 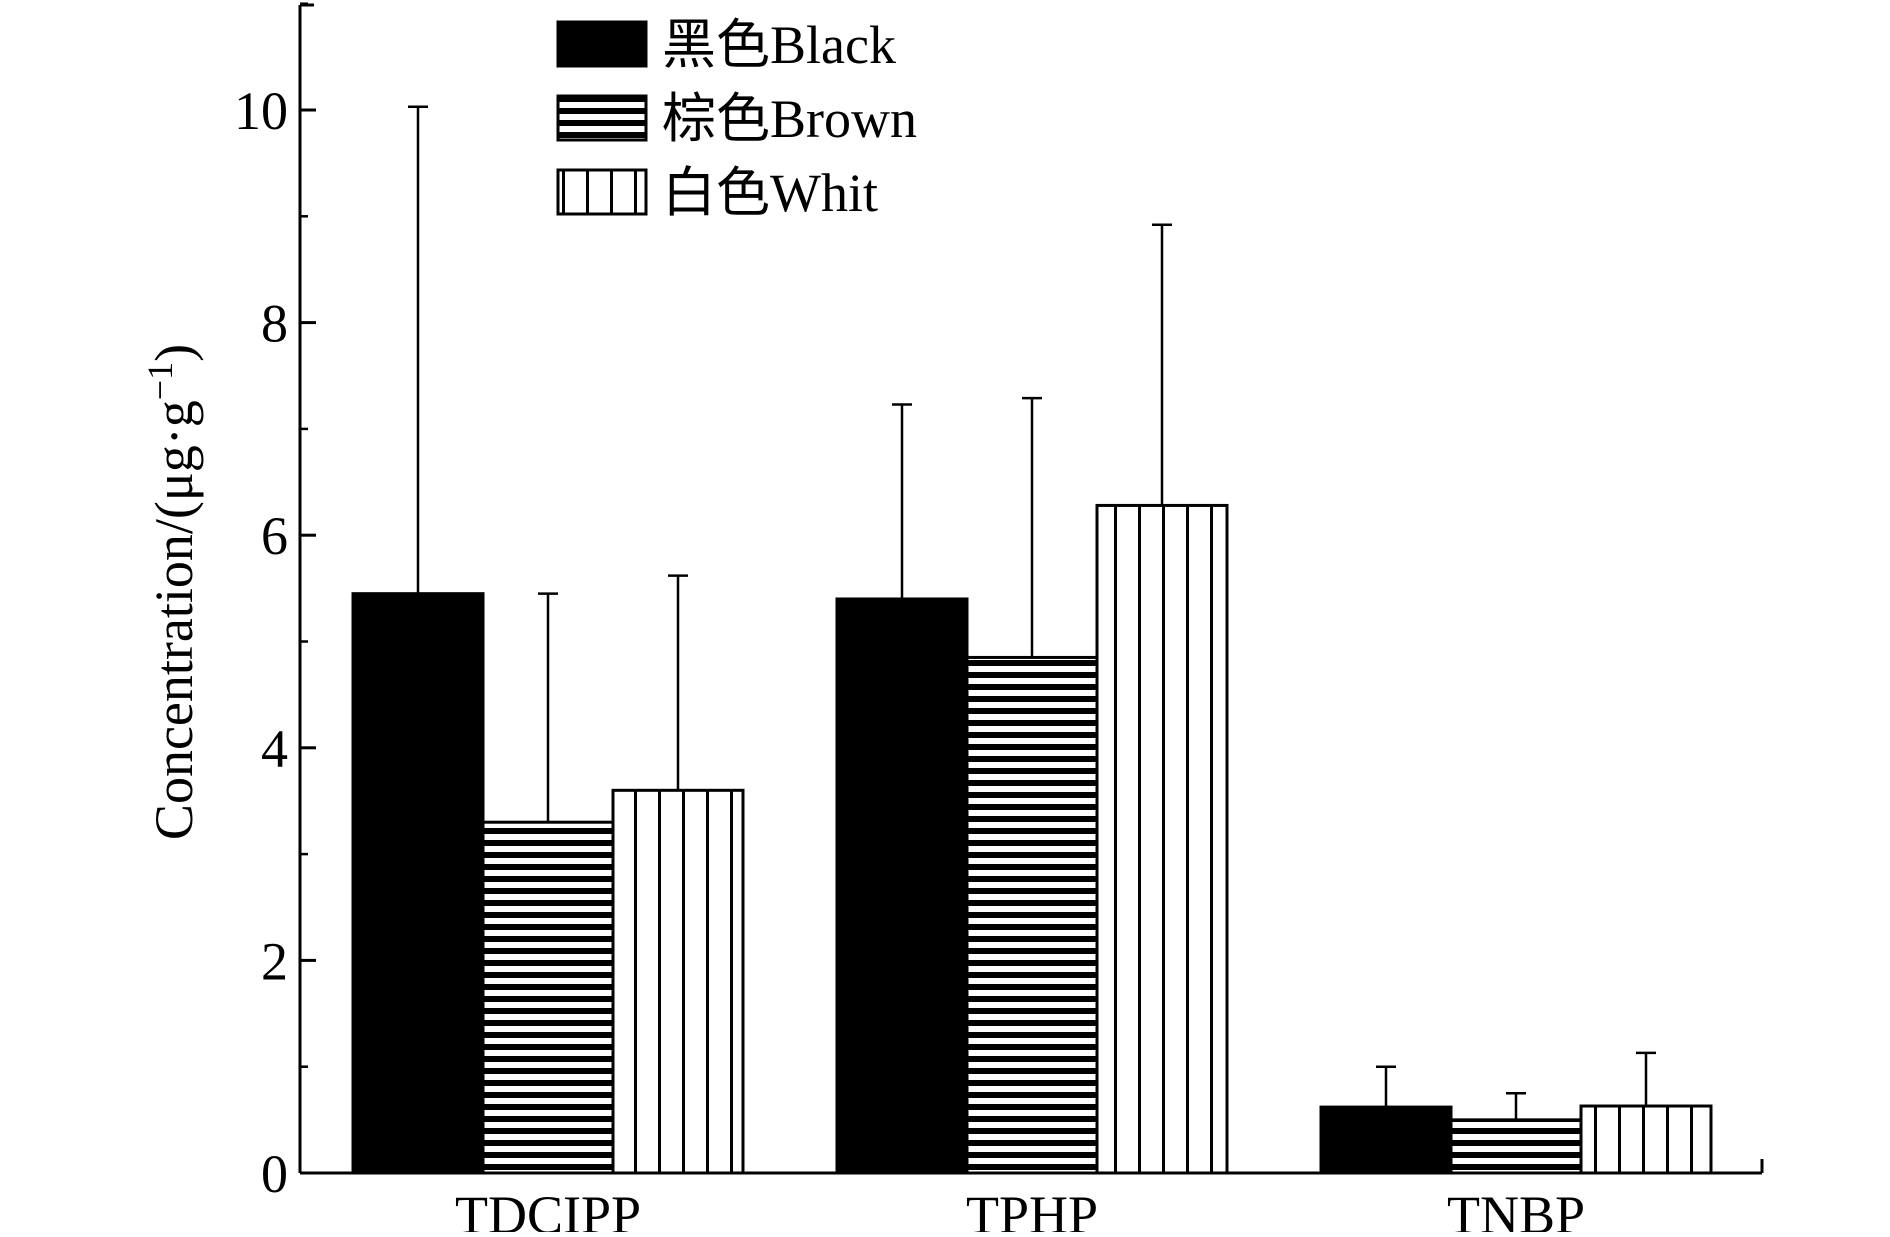 I want to click on legend-label-series-2: 棕色Brown, so click(x=789, y=119).